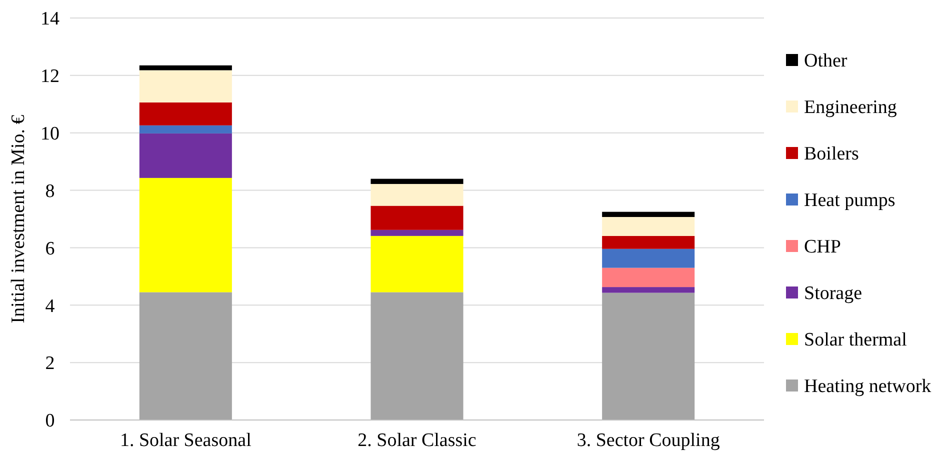 The image size is (949, 457). I want to click on y-tick-label: 2, so click(50, 363).